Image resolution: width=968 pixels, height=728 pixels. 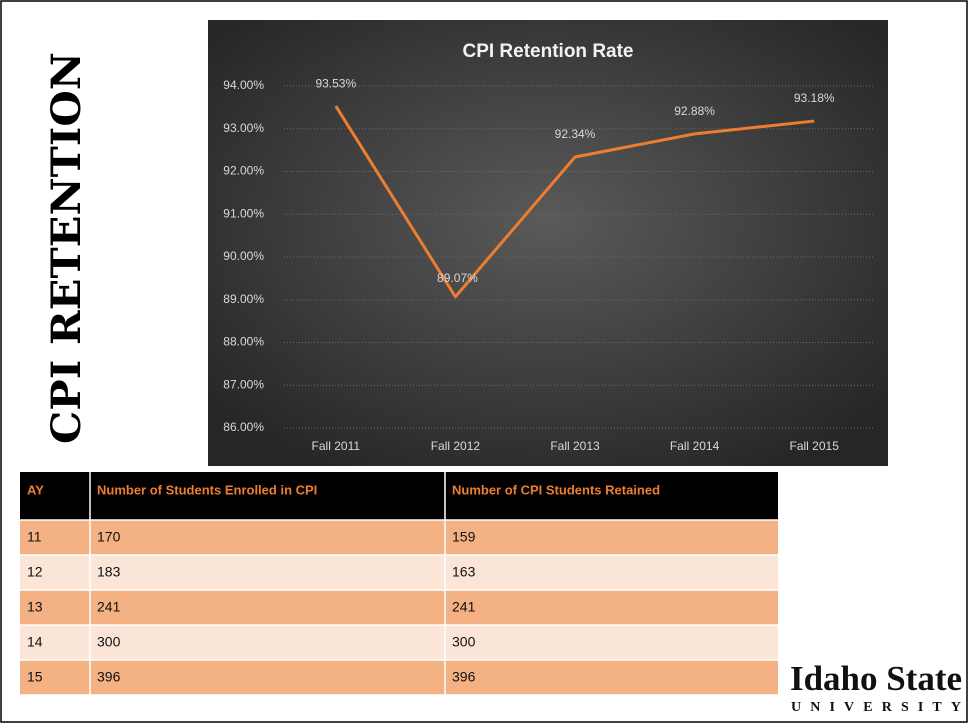 What do you see at coordinates (399, 496) in the screenshot?
I see `table-header-row` at bounding box center [399, 496].